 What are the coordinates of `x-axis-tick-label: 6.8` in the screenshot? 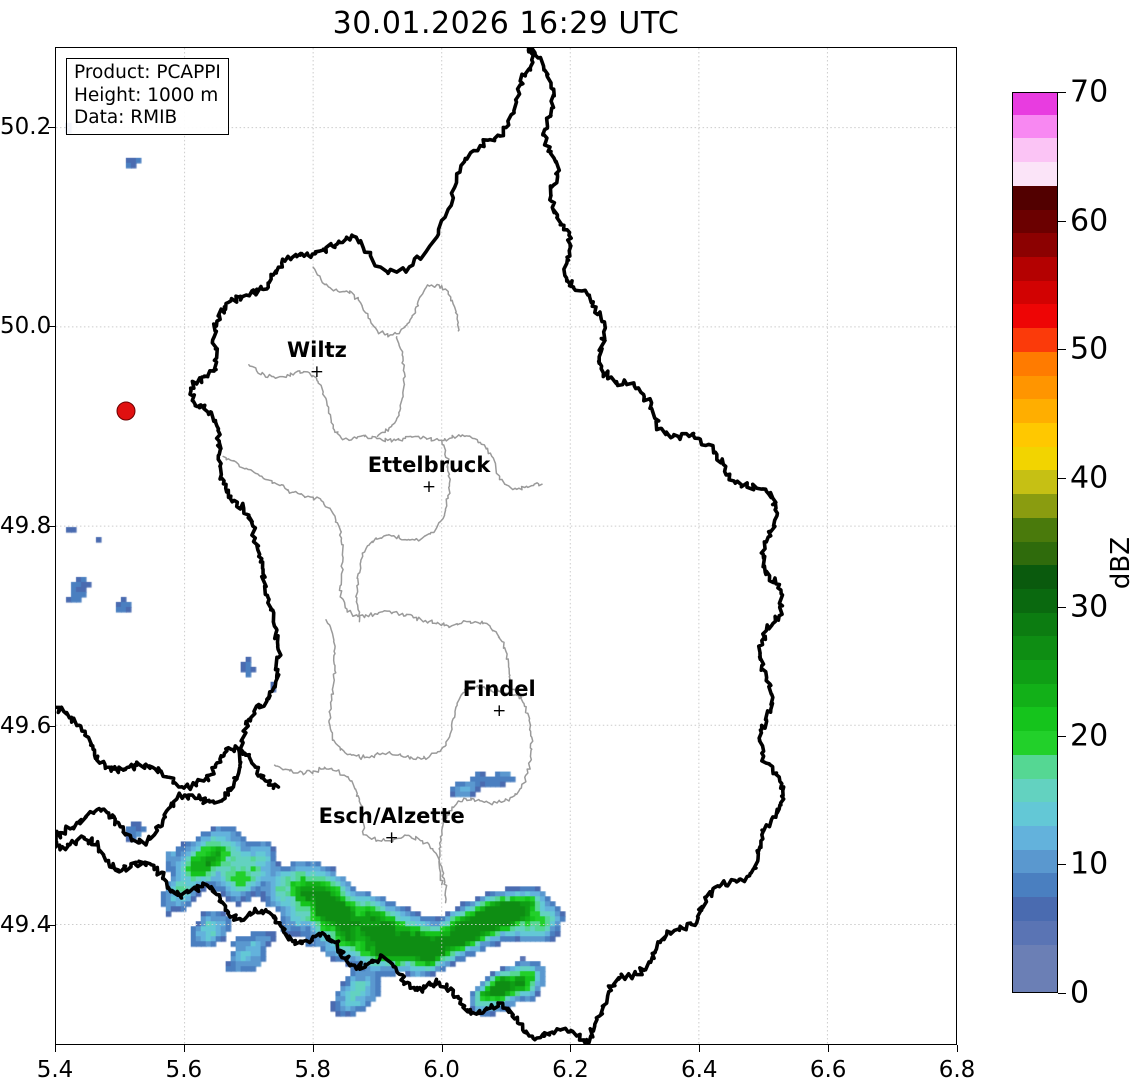 It's located at (957, 1070).